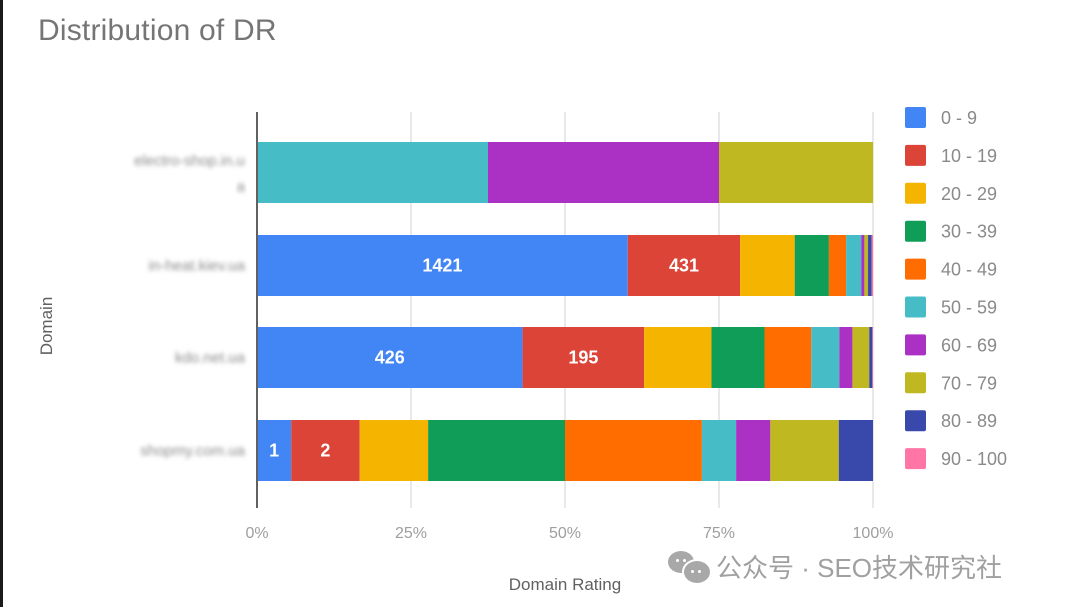  I want to click on legend-label: 0 - 9, so click(959, 118).